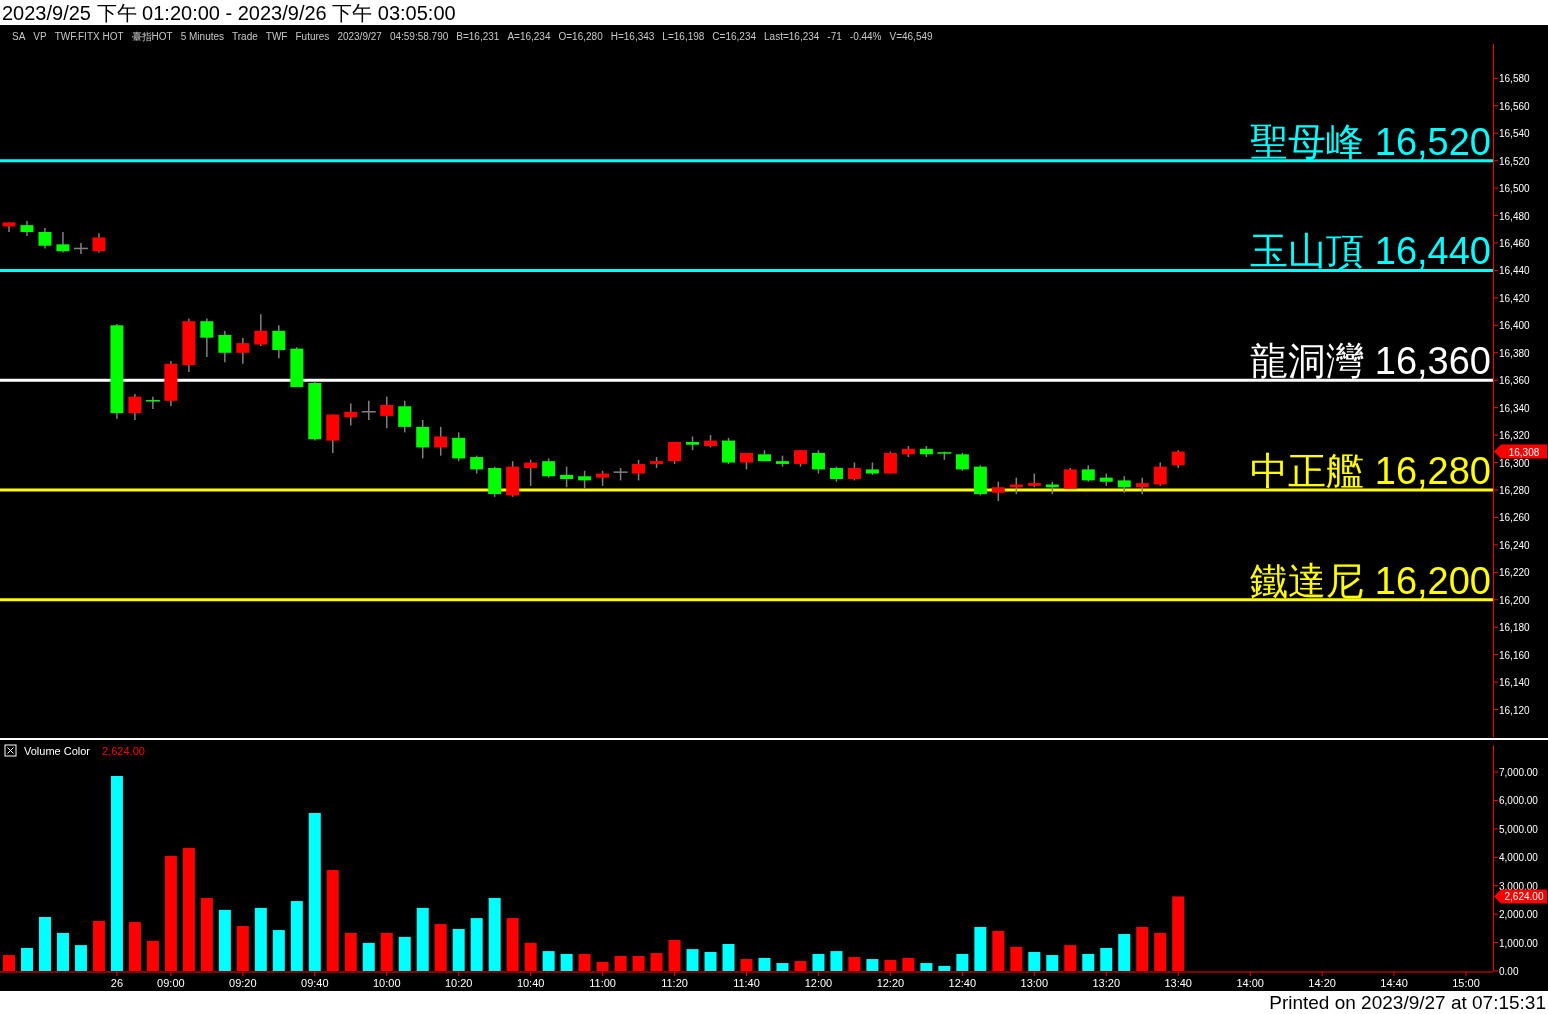 The width and height of the screenshot is (1548, 1014). Describe the element at coordinates (1519, 858) in the screenshot. I see `y-tick-label: 4,000.00` at that location.